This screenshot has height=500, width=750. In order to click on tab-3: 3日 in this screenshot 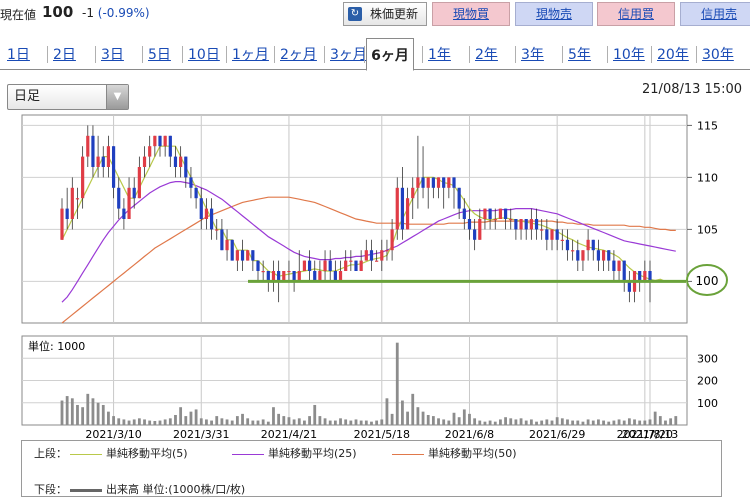, I will do `click(112, 55)`.